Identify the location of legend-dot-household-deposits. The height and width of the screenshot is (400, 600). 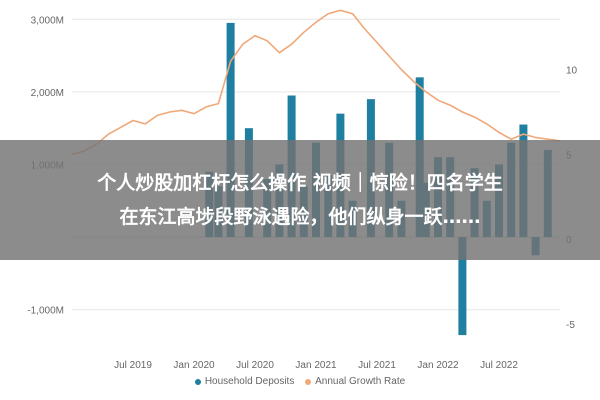
(197, 381).